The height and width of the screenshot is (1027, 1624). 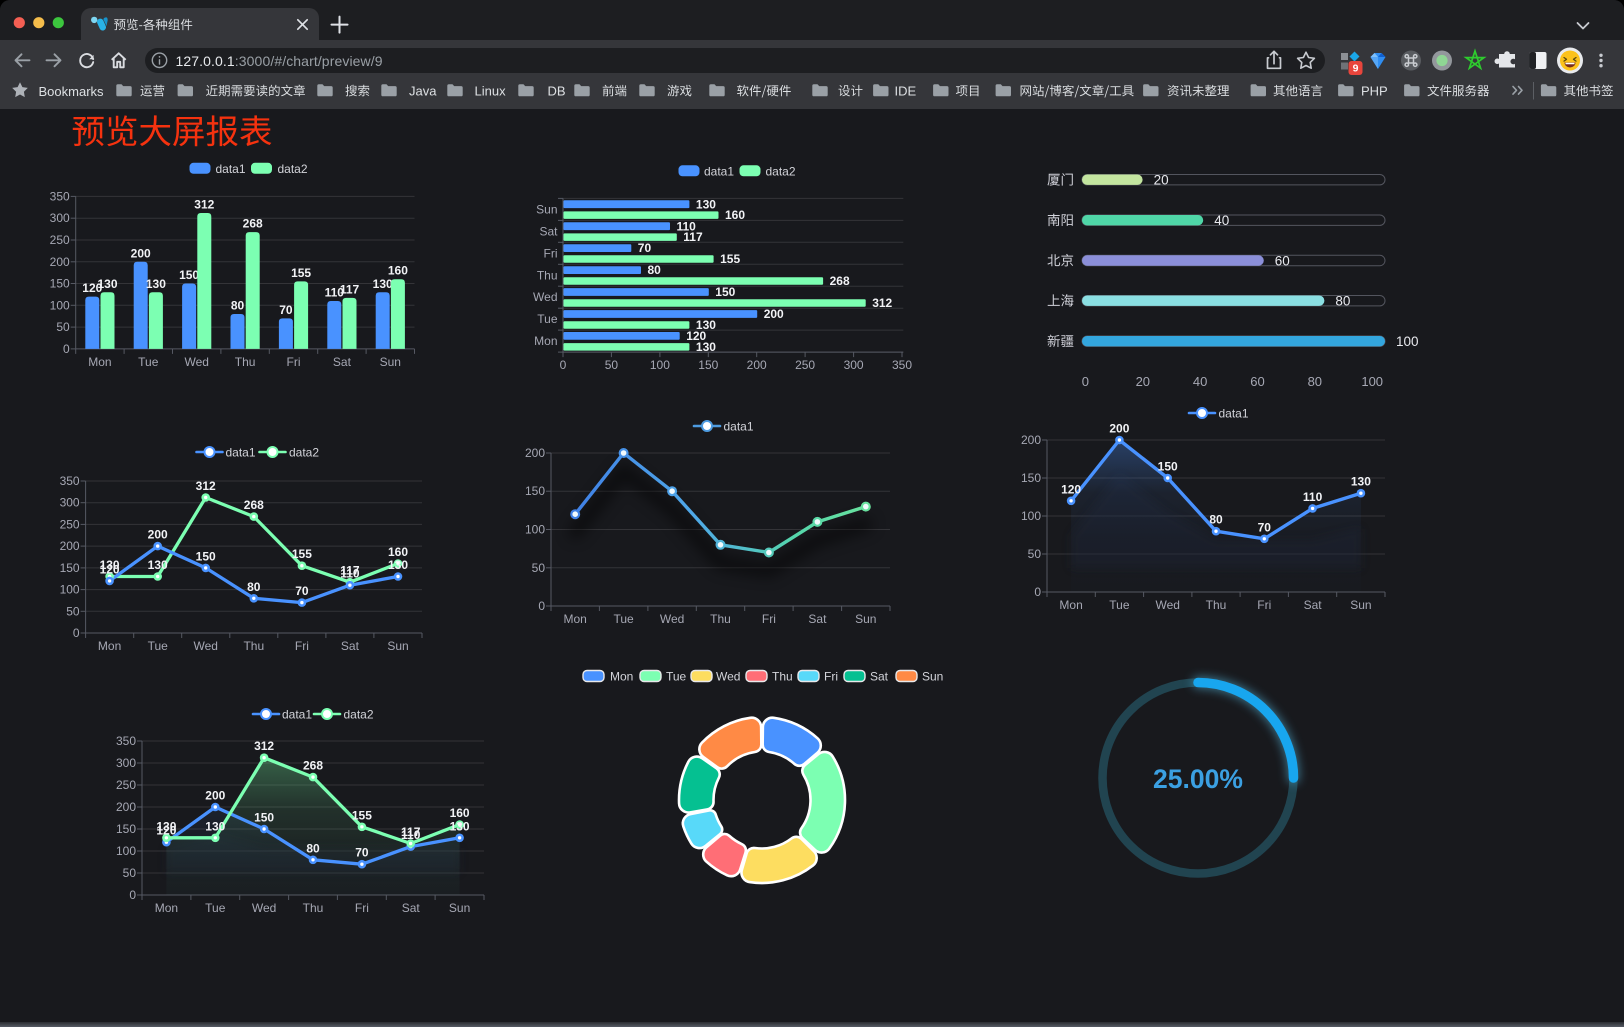 What do you see at coordinates (70, 524) in the screenshot?
I see `svg-text: 250` at bounding box center [70, 524].